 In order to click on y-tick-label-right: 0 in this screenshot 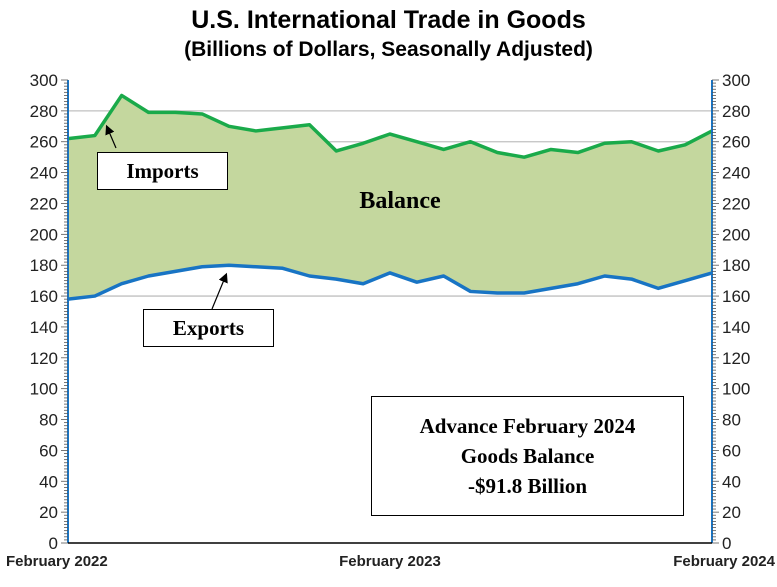, I will do `click(726, 543)`.